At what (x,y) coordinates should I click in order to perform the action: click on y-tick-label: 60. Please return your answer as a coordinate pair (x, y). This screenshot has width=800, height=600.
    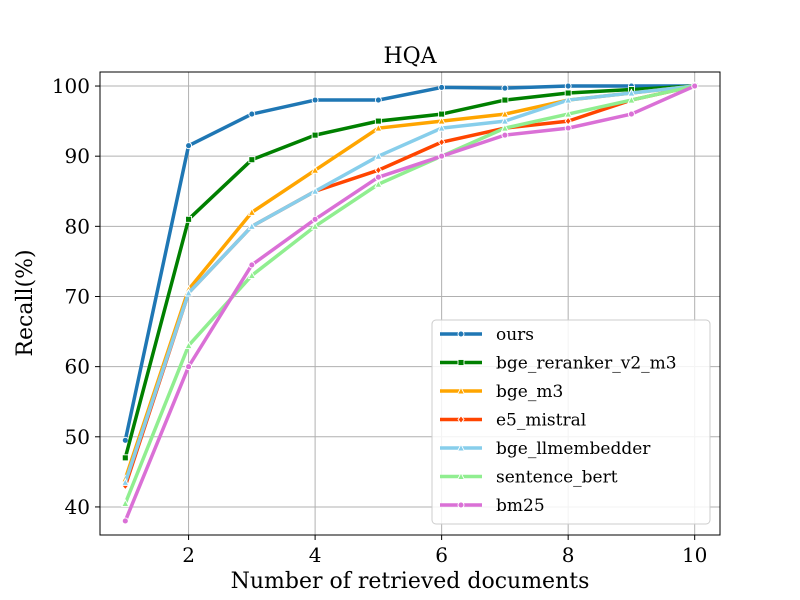
    Looking at the image, I should click on (77, 367).